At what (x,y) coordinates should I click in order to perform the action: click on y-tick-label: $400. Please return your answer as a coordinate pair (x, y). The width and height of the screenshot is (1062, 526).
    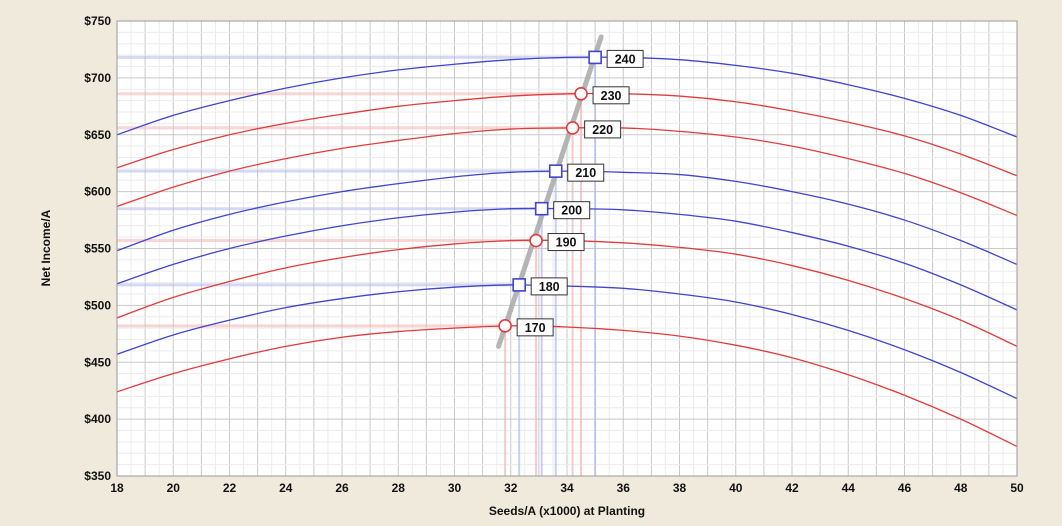
    Looking at the image, I should click on (97, 419).